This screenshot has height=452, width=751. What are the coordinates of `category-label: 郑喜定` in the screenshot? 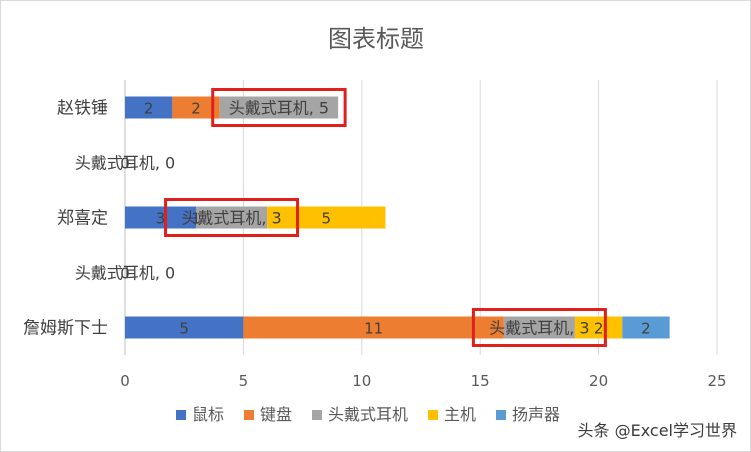 It's located at (82, 219).